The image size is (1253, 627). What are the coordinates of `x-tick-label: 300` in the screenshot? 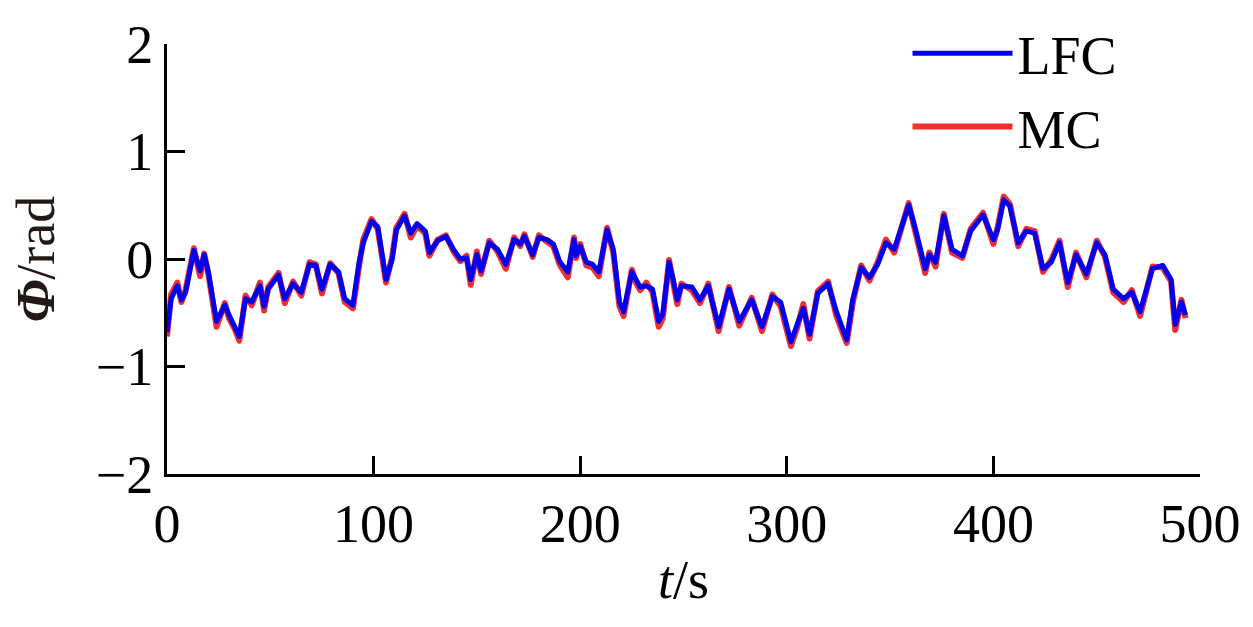 It's located at (787, 523).